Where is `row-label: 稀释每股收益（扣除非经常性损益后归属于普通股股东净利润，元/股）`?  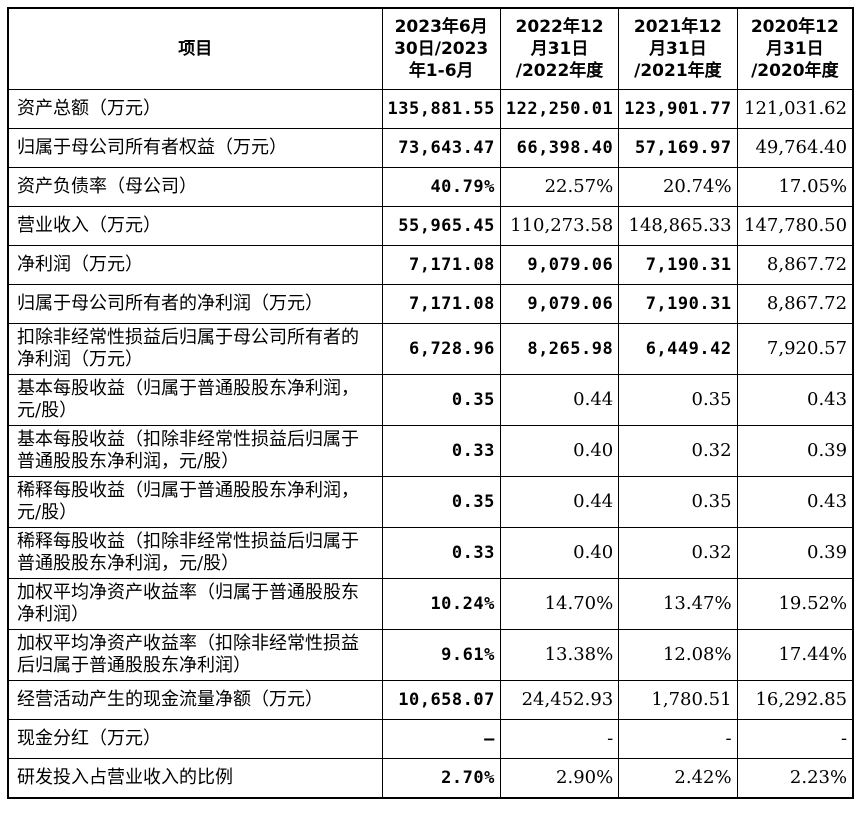 row-label: 稀释每股收益（扣除非经常性损益后归属于普通股股东净利润，元/股） is located at coordinates (195, 553).